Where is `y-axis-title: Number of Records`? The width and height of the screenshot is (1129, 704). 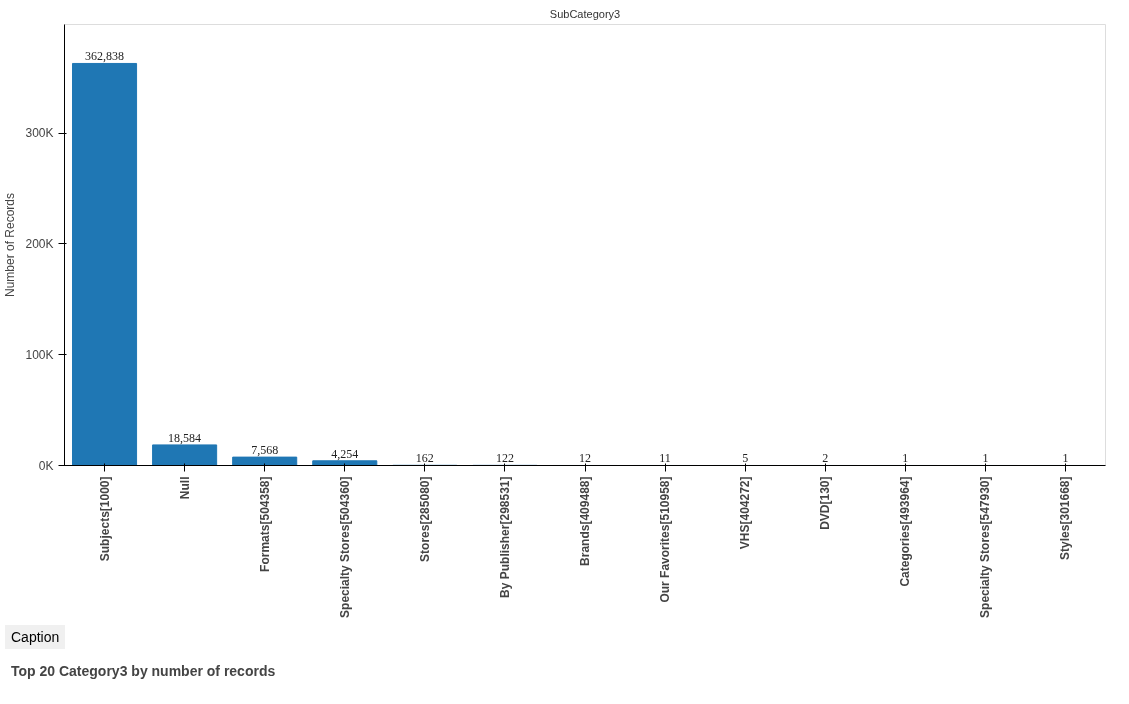 y-axis-title: Number of Records is located at coordinates (10, 245).